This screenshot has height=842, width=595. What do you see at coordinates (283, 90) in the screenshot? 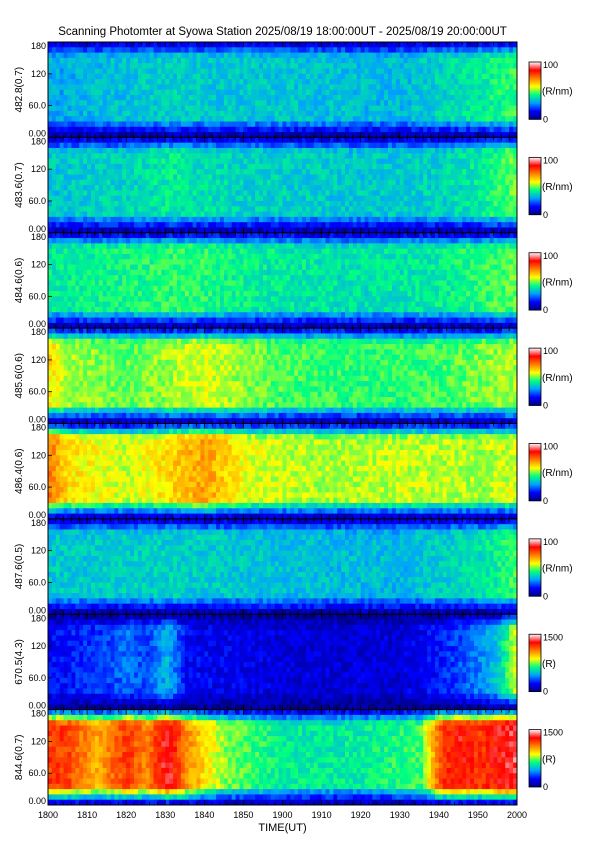
I see `heatmap-cells` at bounding box center [283, 90].